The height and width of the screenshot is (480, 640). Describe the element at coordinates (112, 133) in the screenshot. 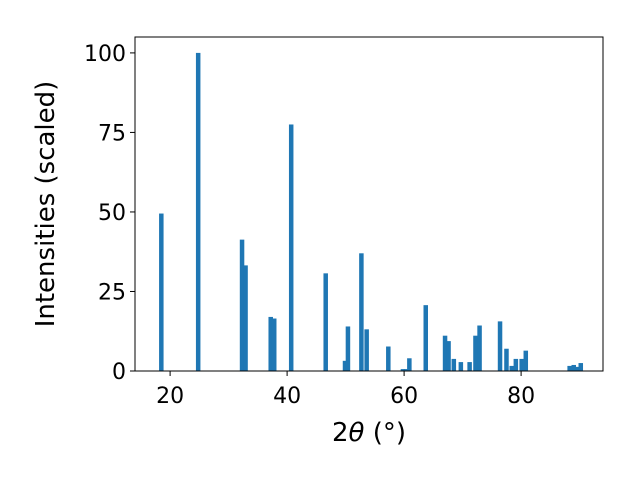

I see `y-tick-label-75: 75` at that location.